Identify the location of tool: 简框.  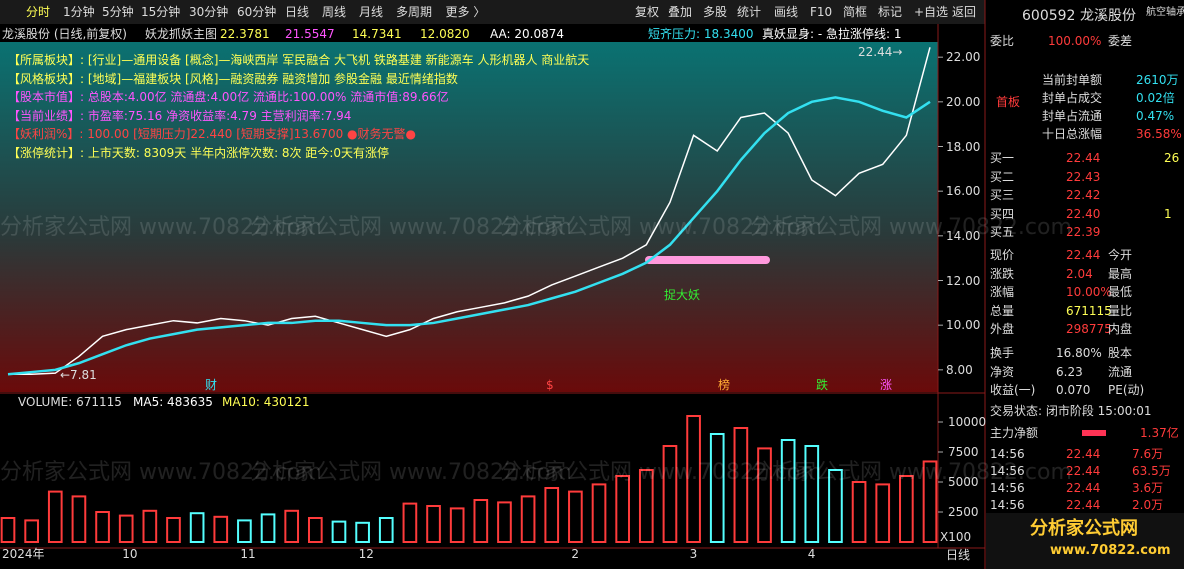
(855, 12).